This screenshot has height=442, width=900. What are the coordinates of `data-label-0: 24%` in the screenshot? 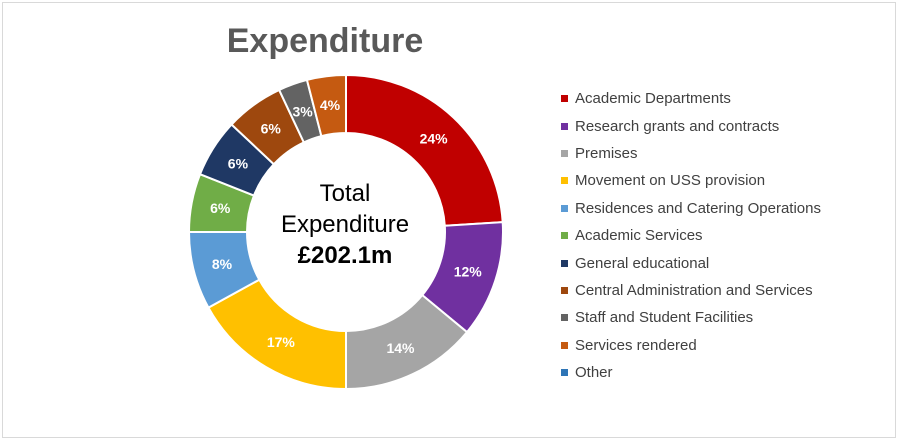 It's located at (434, 139).